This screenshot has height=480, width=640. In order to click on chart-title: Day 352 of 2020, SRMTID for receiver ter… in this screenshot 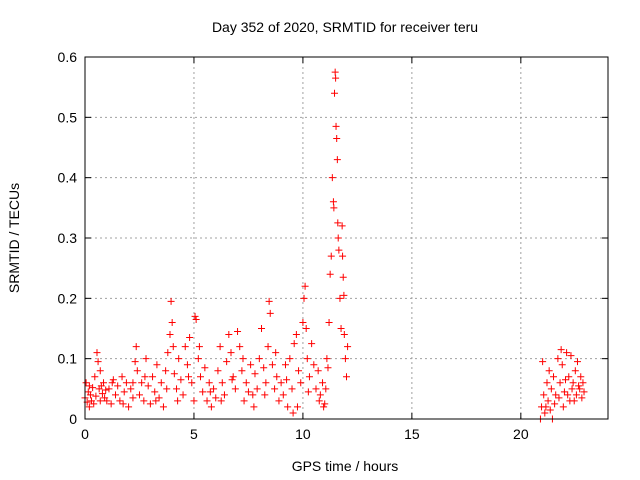, I will do `click(345, 27)`.